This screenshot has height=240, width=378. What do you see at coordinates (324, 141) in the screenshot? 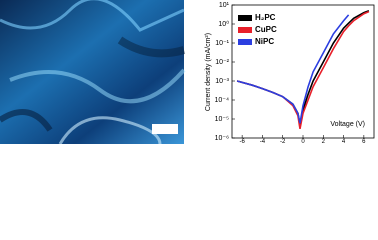
I see `x-tick-label: 2` at bounding box center [324, 141].